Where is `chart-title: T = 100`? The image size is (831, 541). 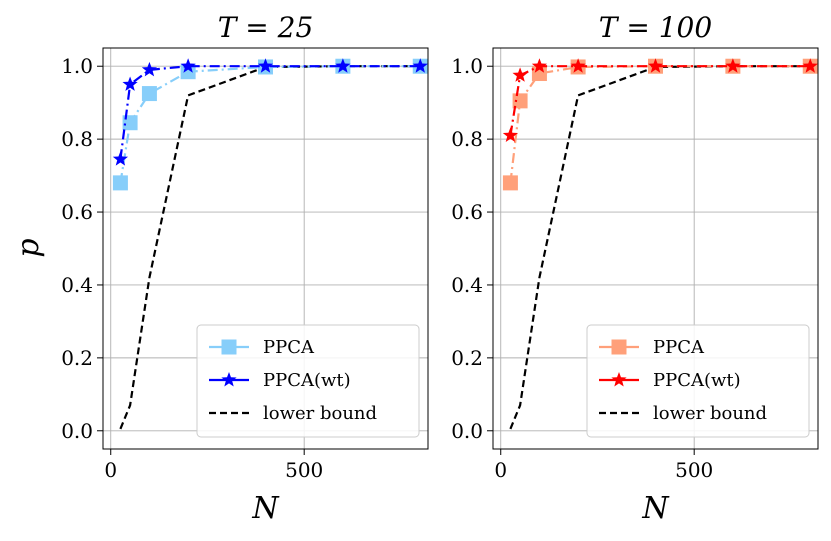
chart-title: T = 100 is located at coordinates (655, 27).